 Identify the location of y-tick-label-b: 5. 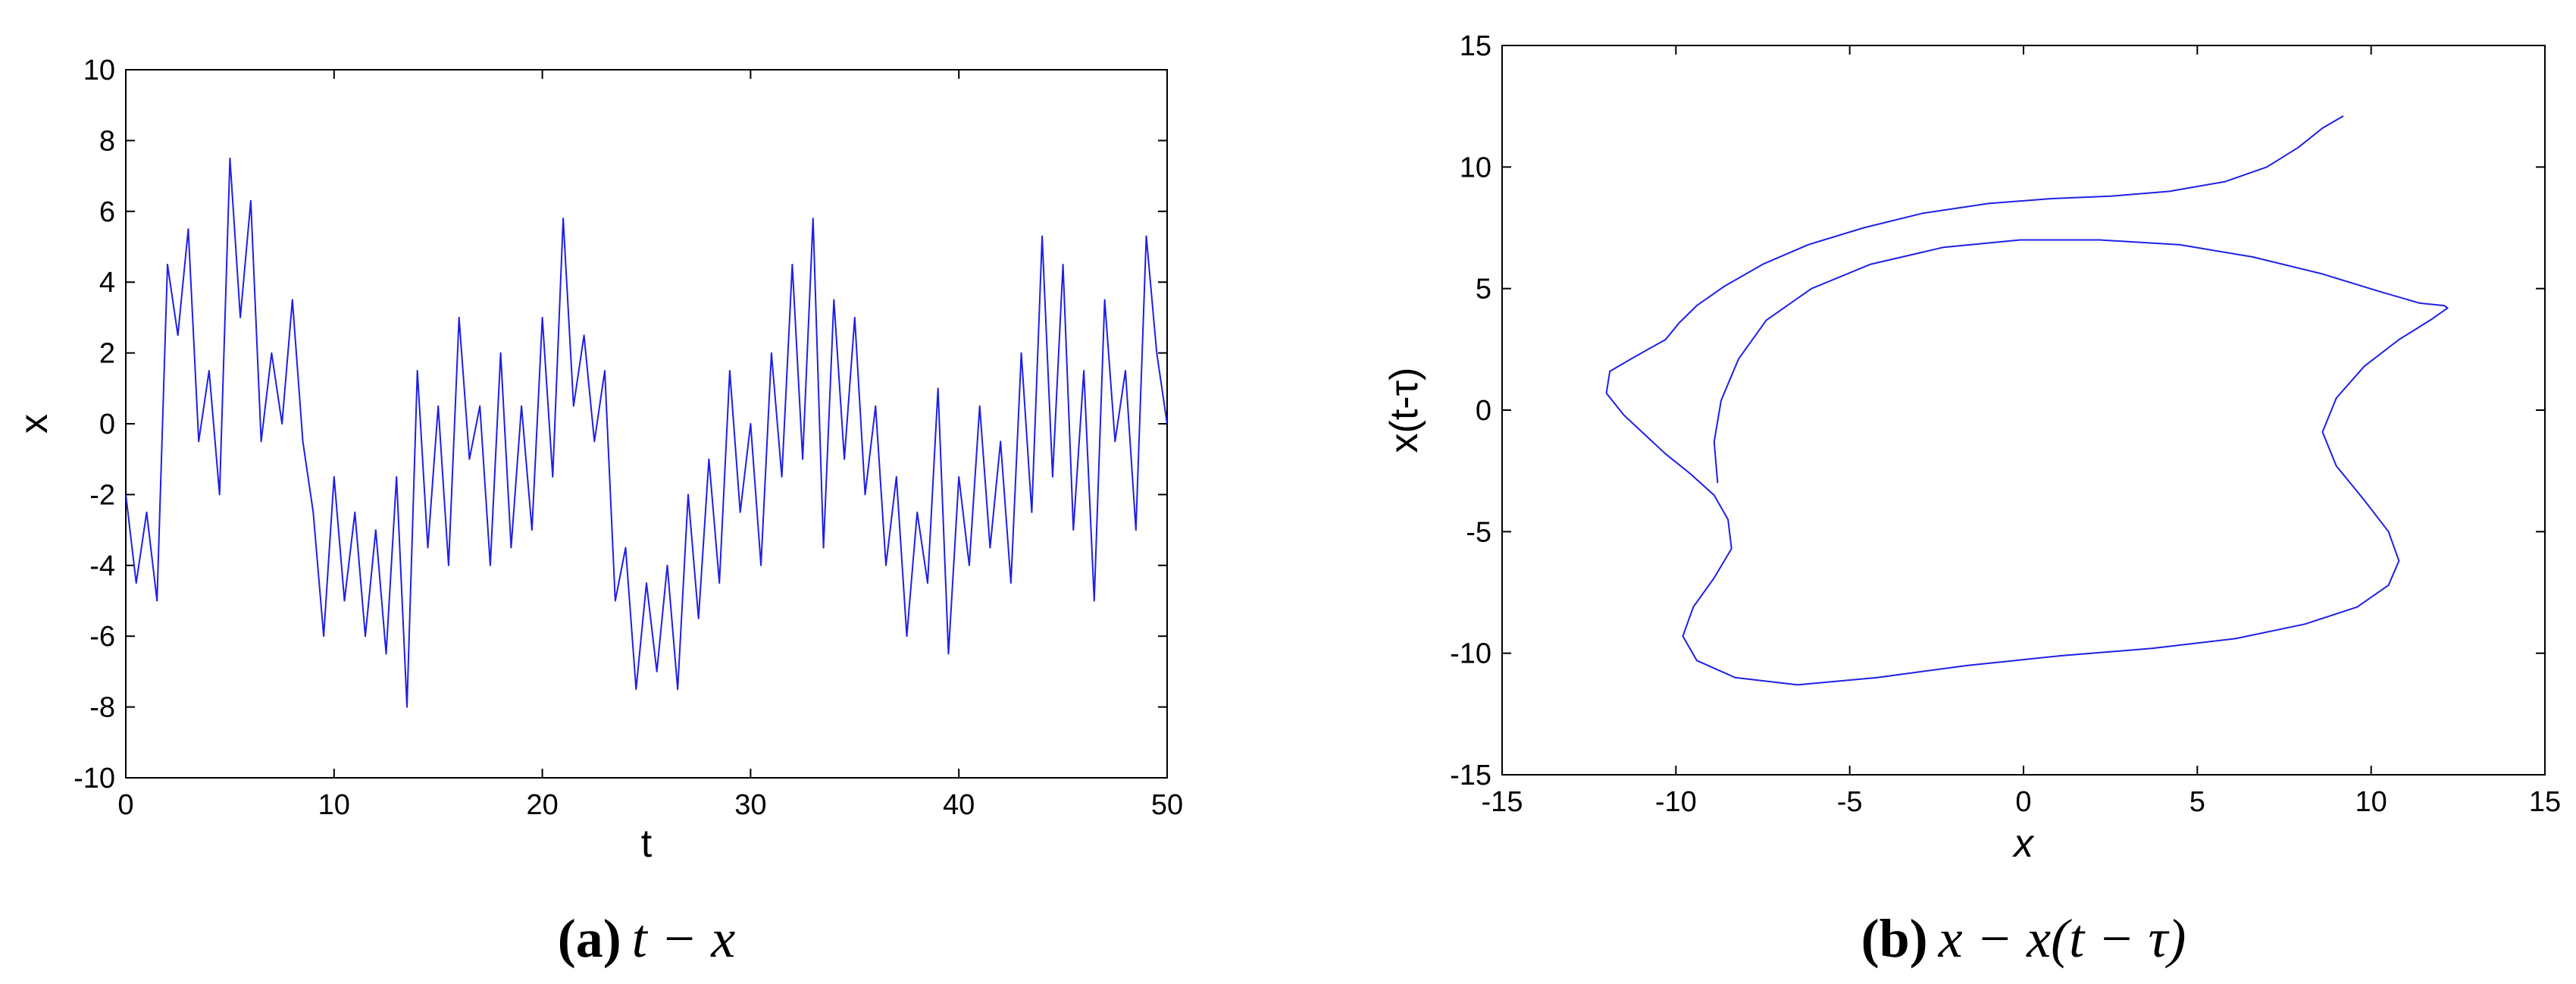
(1483, 290).